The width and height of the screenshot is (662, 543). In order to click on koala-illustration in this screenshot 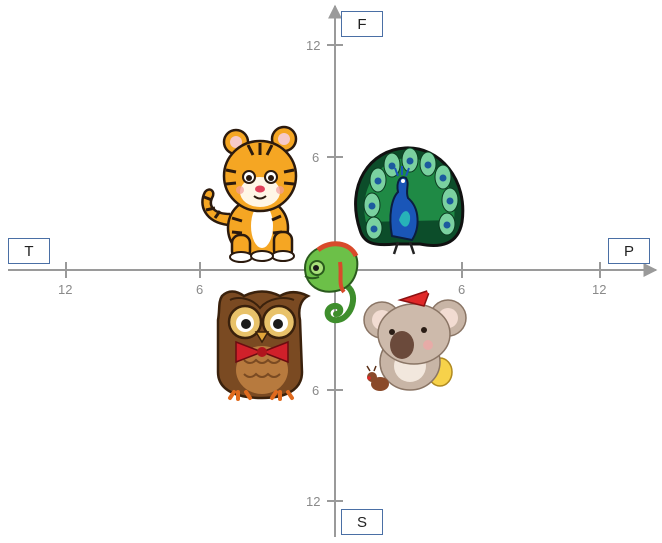, I will do `click(415, 338)`.